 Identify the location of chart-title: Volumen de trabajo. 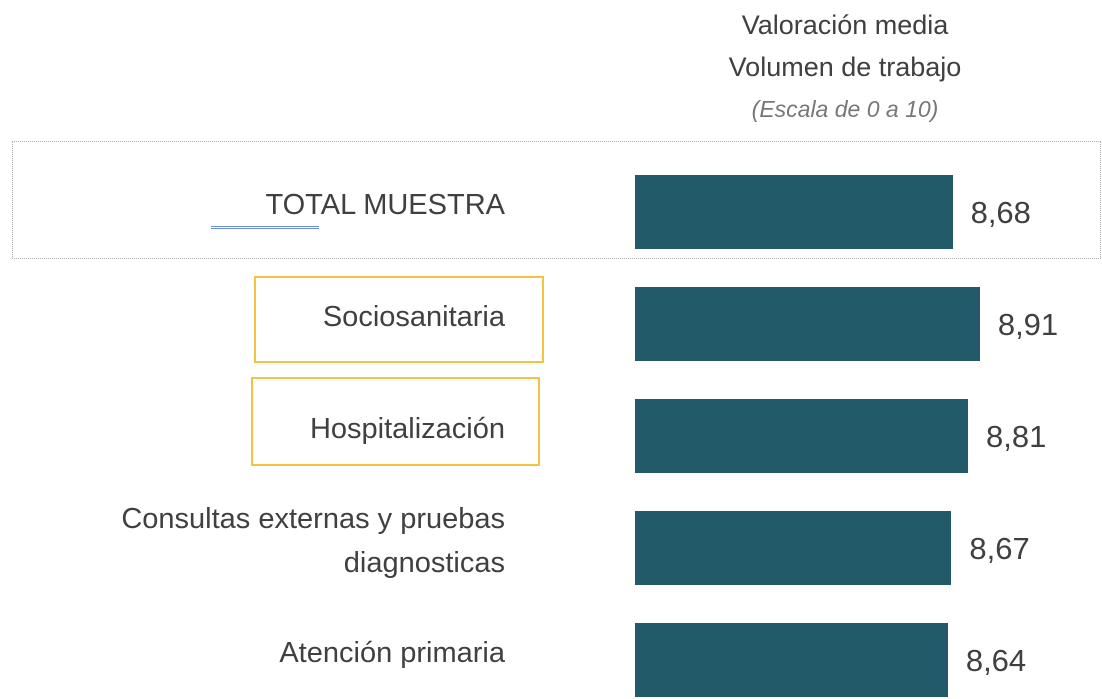
(845, 67).